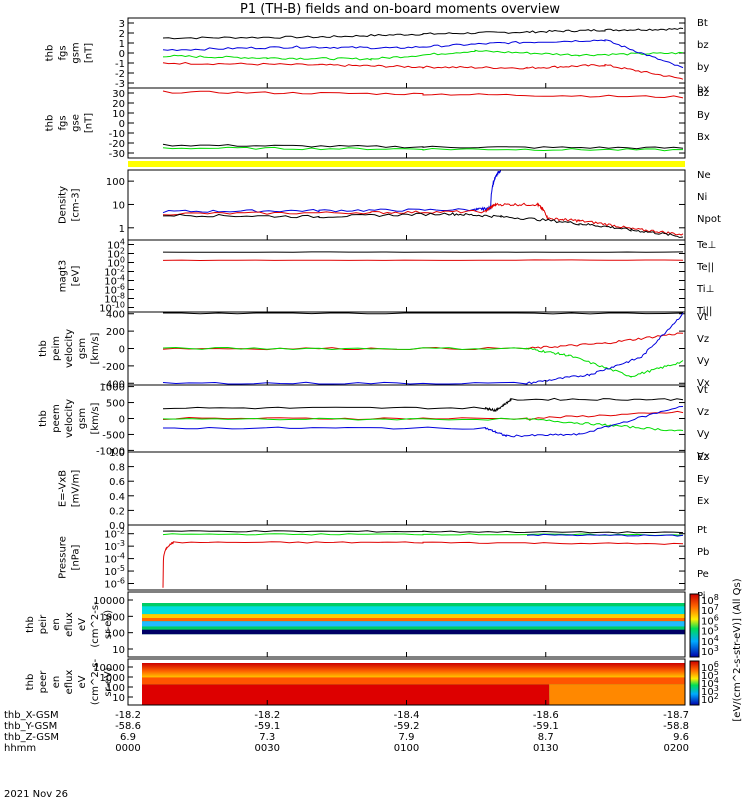  What do you see at coordinates (128, 715) in the screenshot?
I see `orbit-x-value: -18.2` at bounding box center [128, 715].